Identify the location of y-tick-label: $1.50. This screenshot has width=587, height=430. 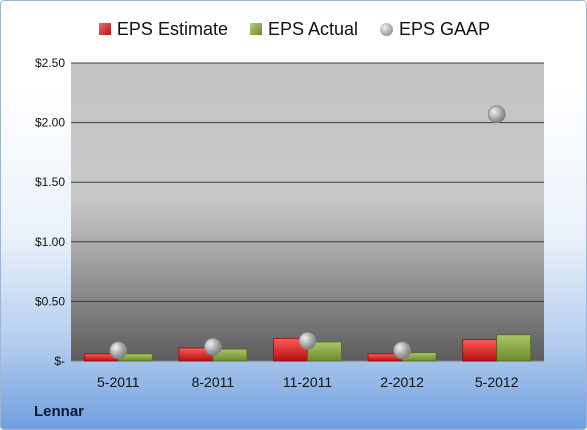
(50, 182).